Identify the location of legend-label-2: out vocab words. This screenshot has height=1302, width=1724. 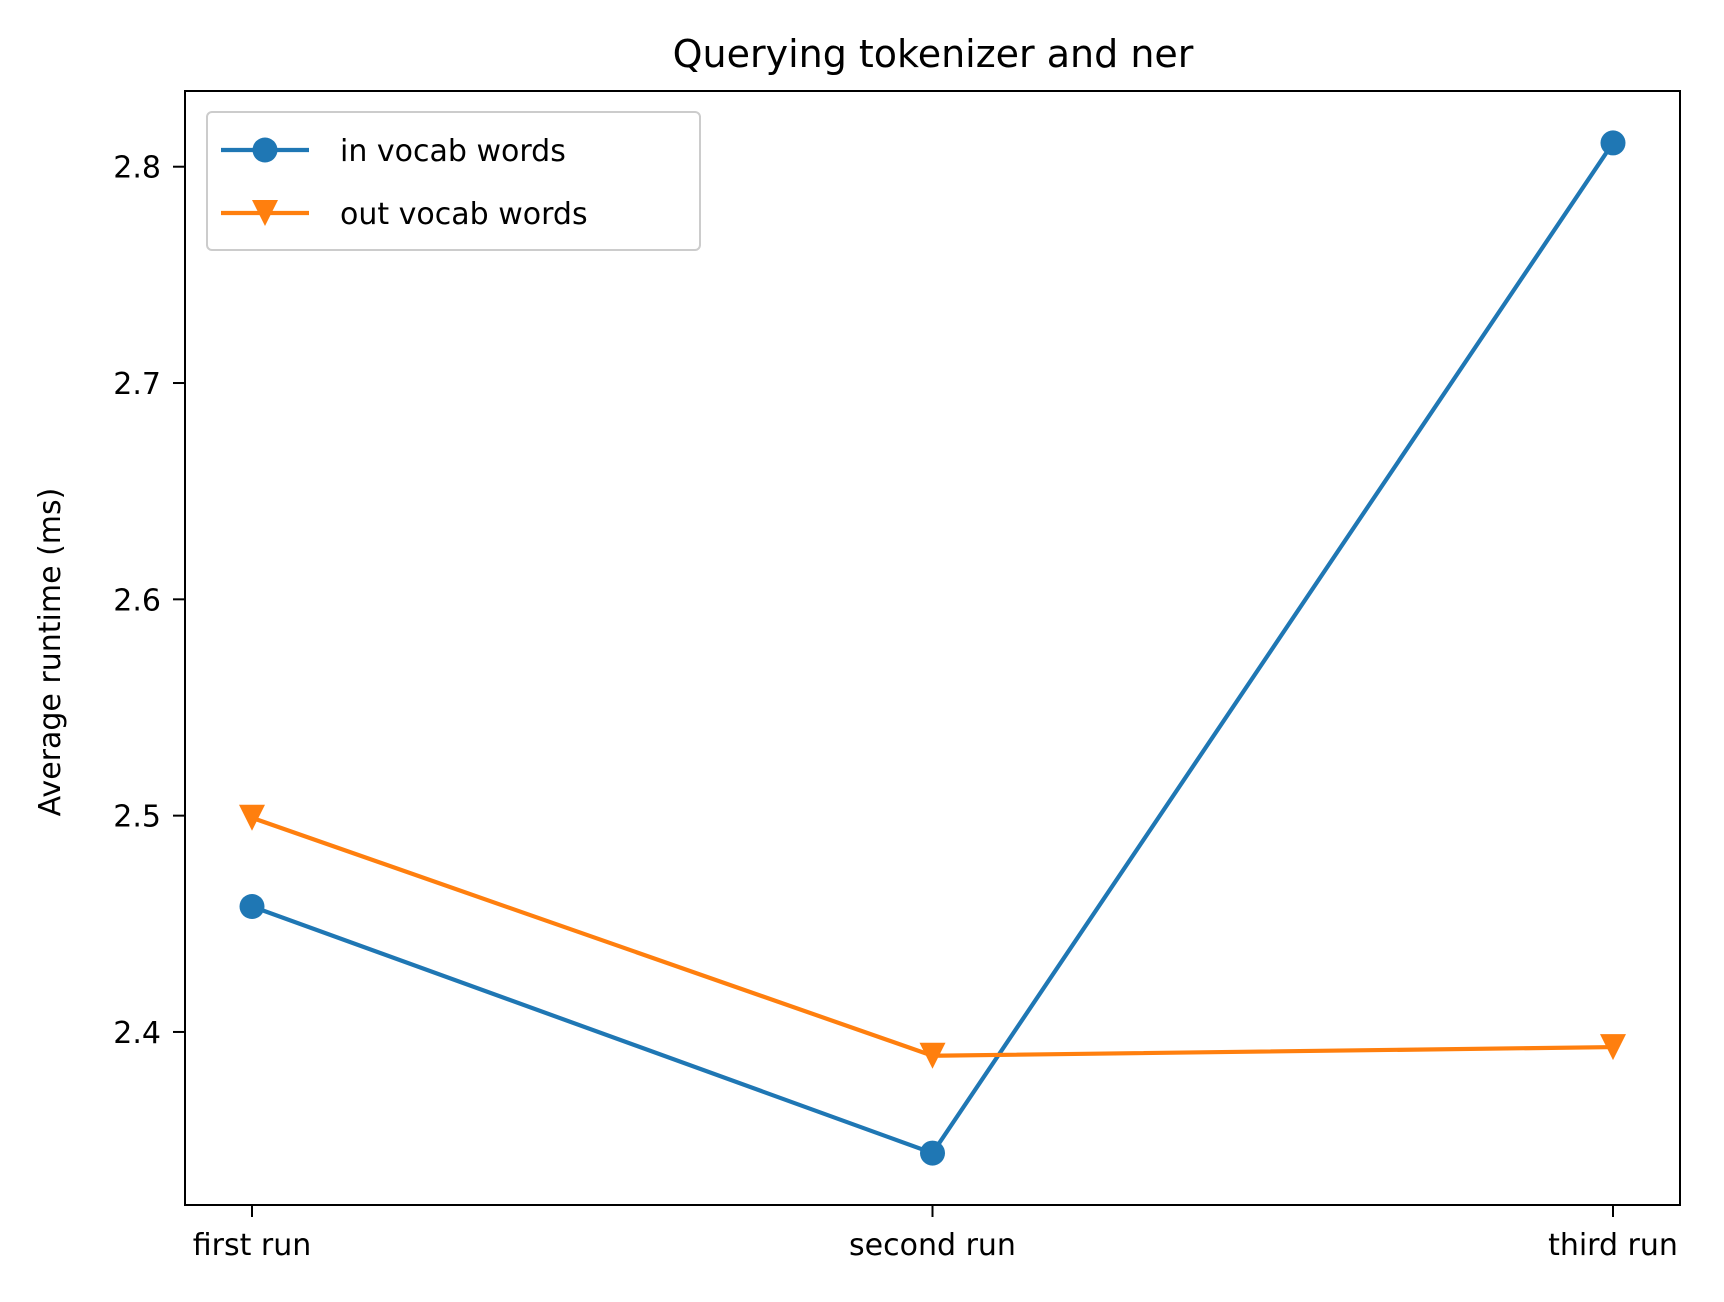
(464, 214).